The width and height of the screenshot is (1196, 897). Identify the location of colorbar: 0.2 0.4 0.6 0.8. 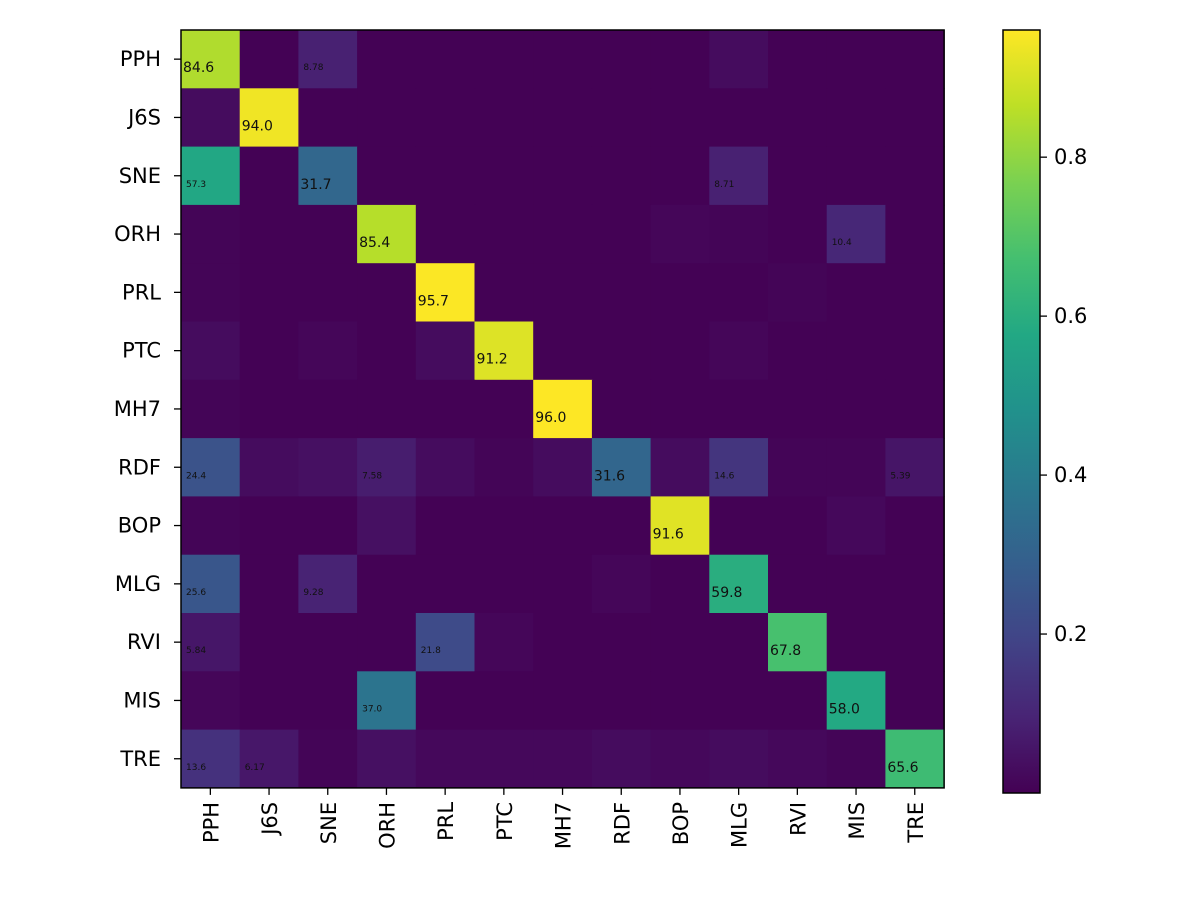
(1044, 411).